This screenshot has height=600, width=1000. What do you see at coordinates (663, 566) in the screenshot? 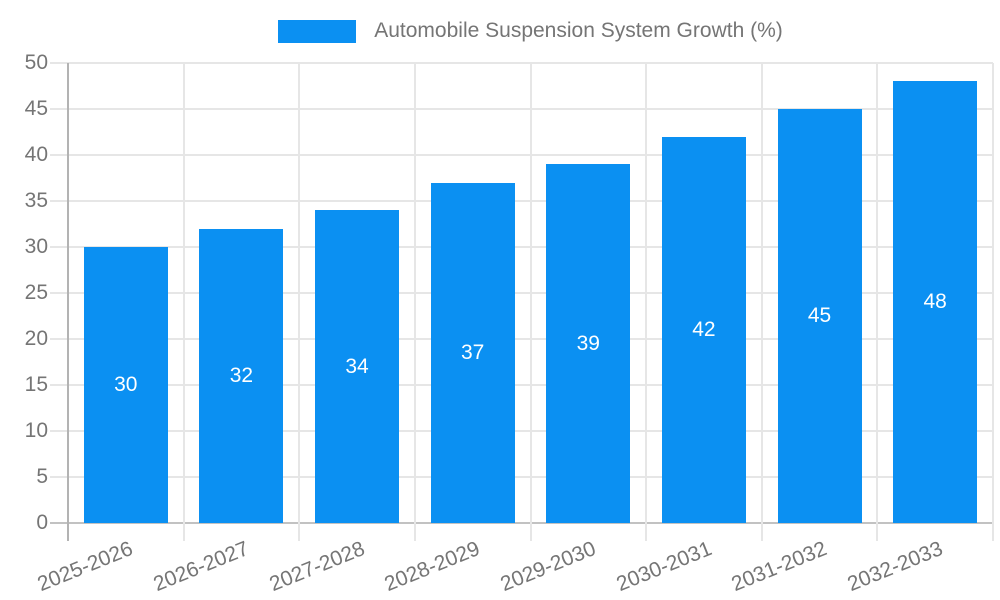
I see `x-tick-label: 2030-2031` at bounding box center [663, 566].